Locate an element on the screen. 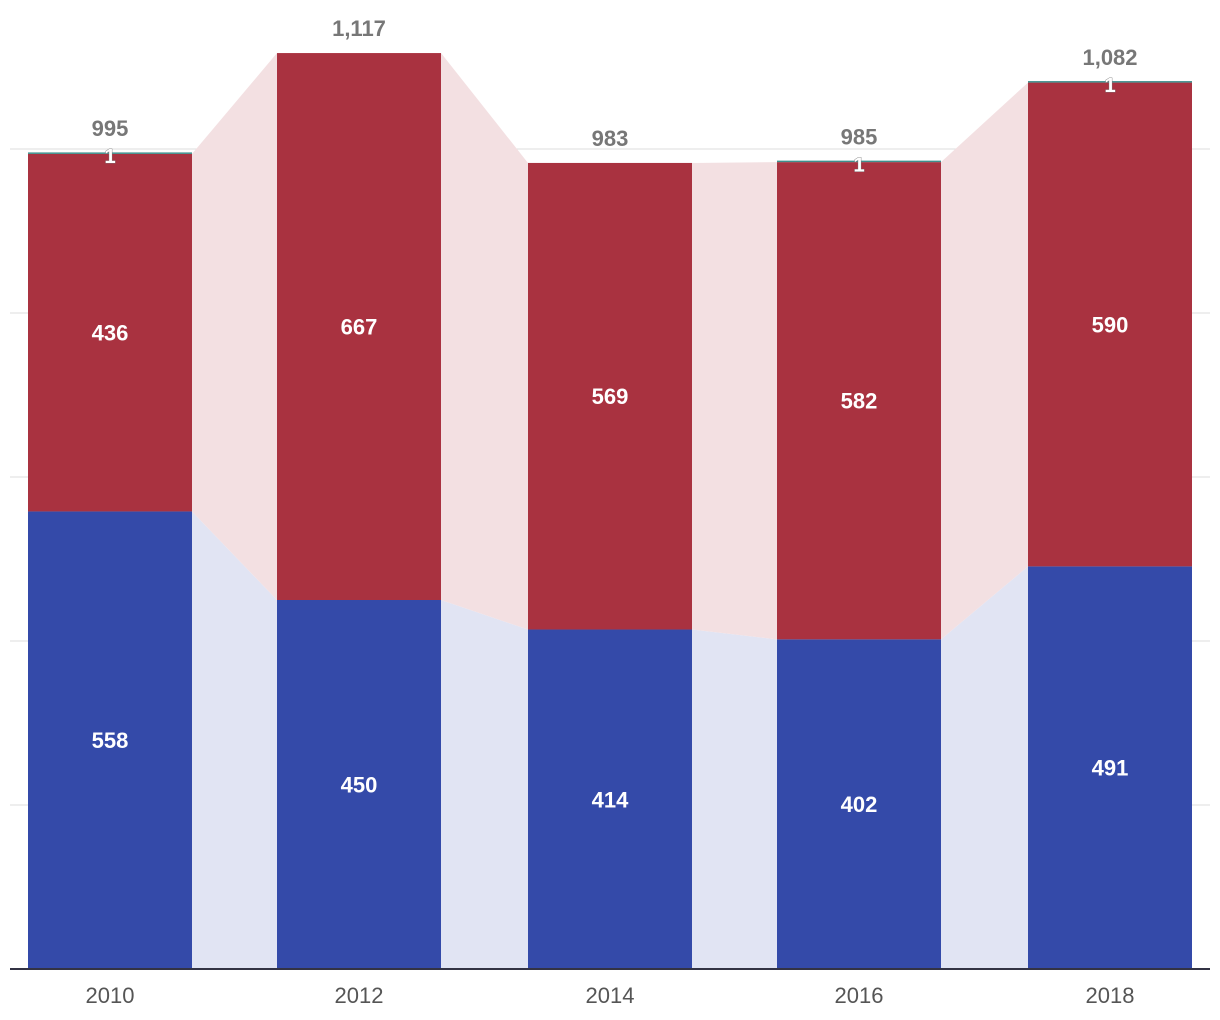 Image resolution: width=1220 pixels, height=1020 pixels. bar-teal-2018 is located at coordinates (1110, 82).